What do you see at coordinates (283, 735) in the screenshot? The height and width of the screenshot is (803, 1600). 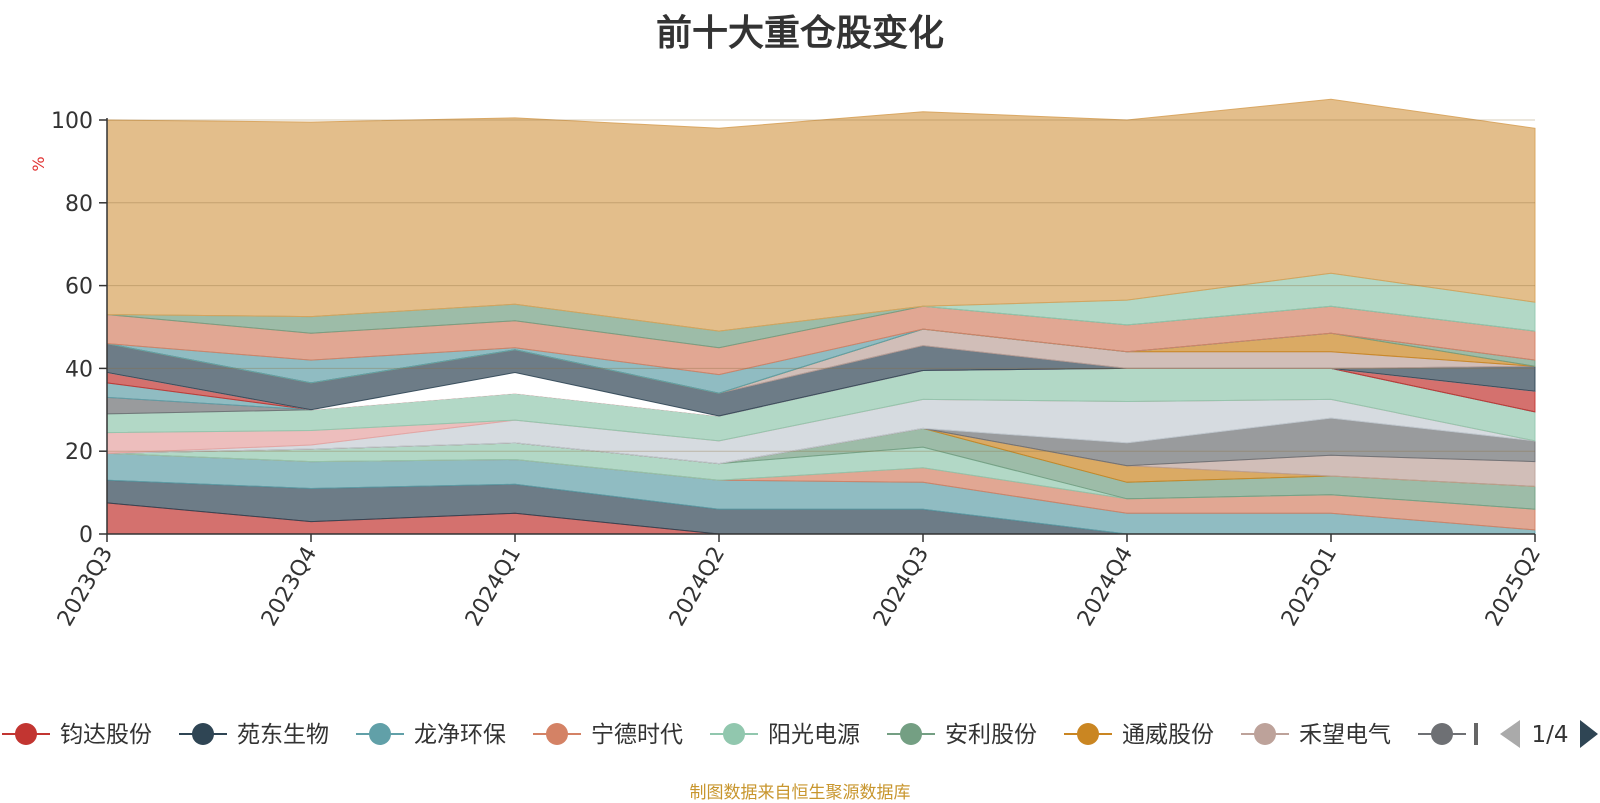 I see `legend-label: 苑东生物` at bounding box center [283, 735].